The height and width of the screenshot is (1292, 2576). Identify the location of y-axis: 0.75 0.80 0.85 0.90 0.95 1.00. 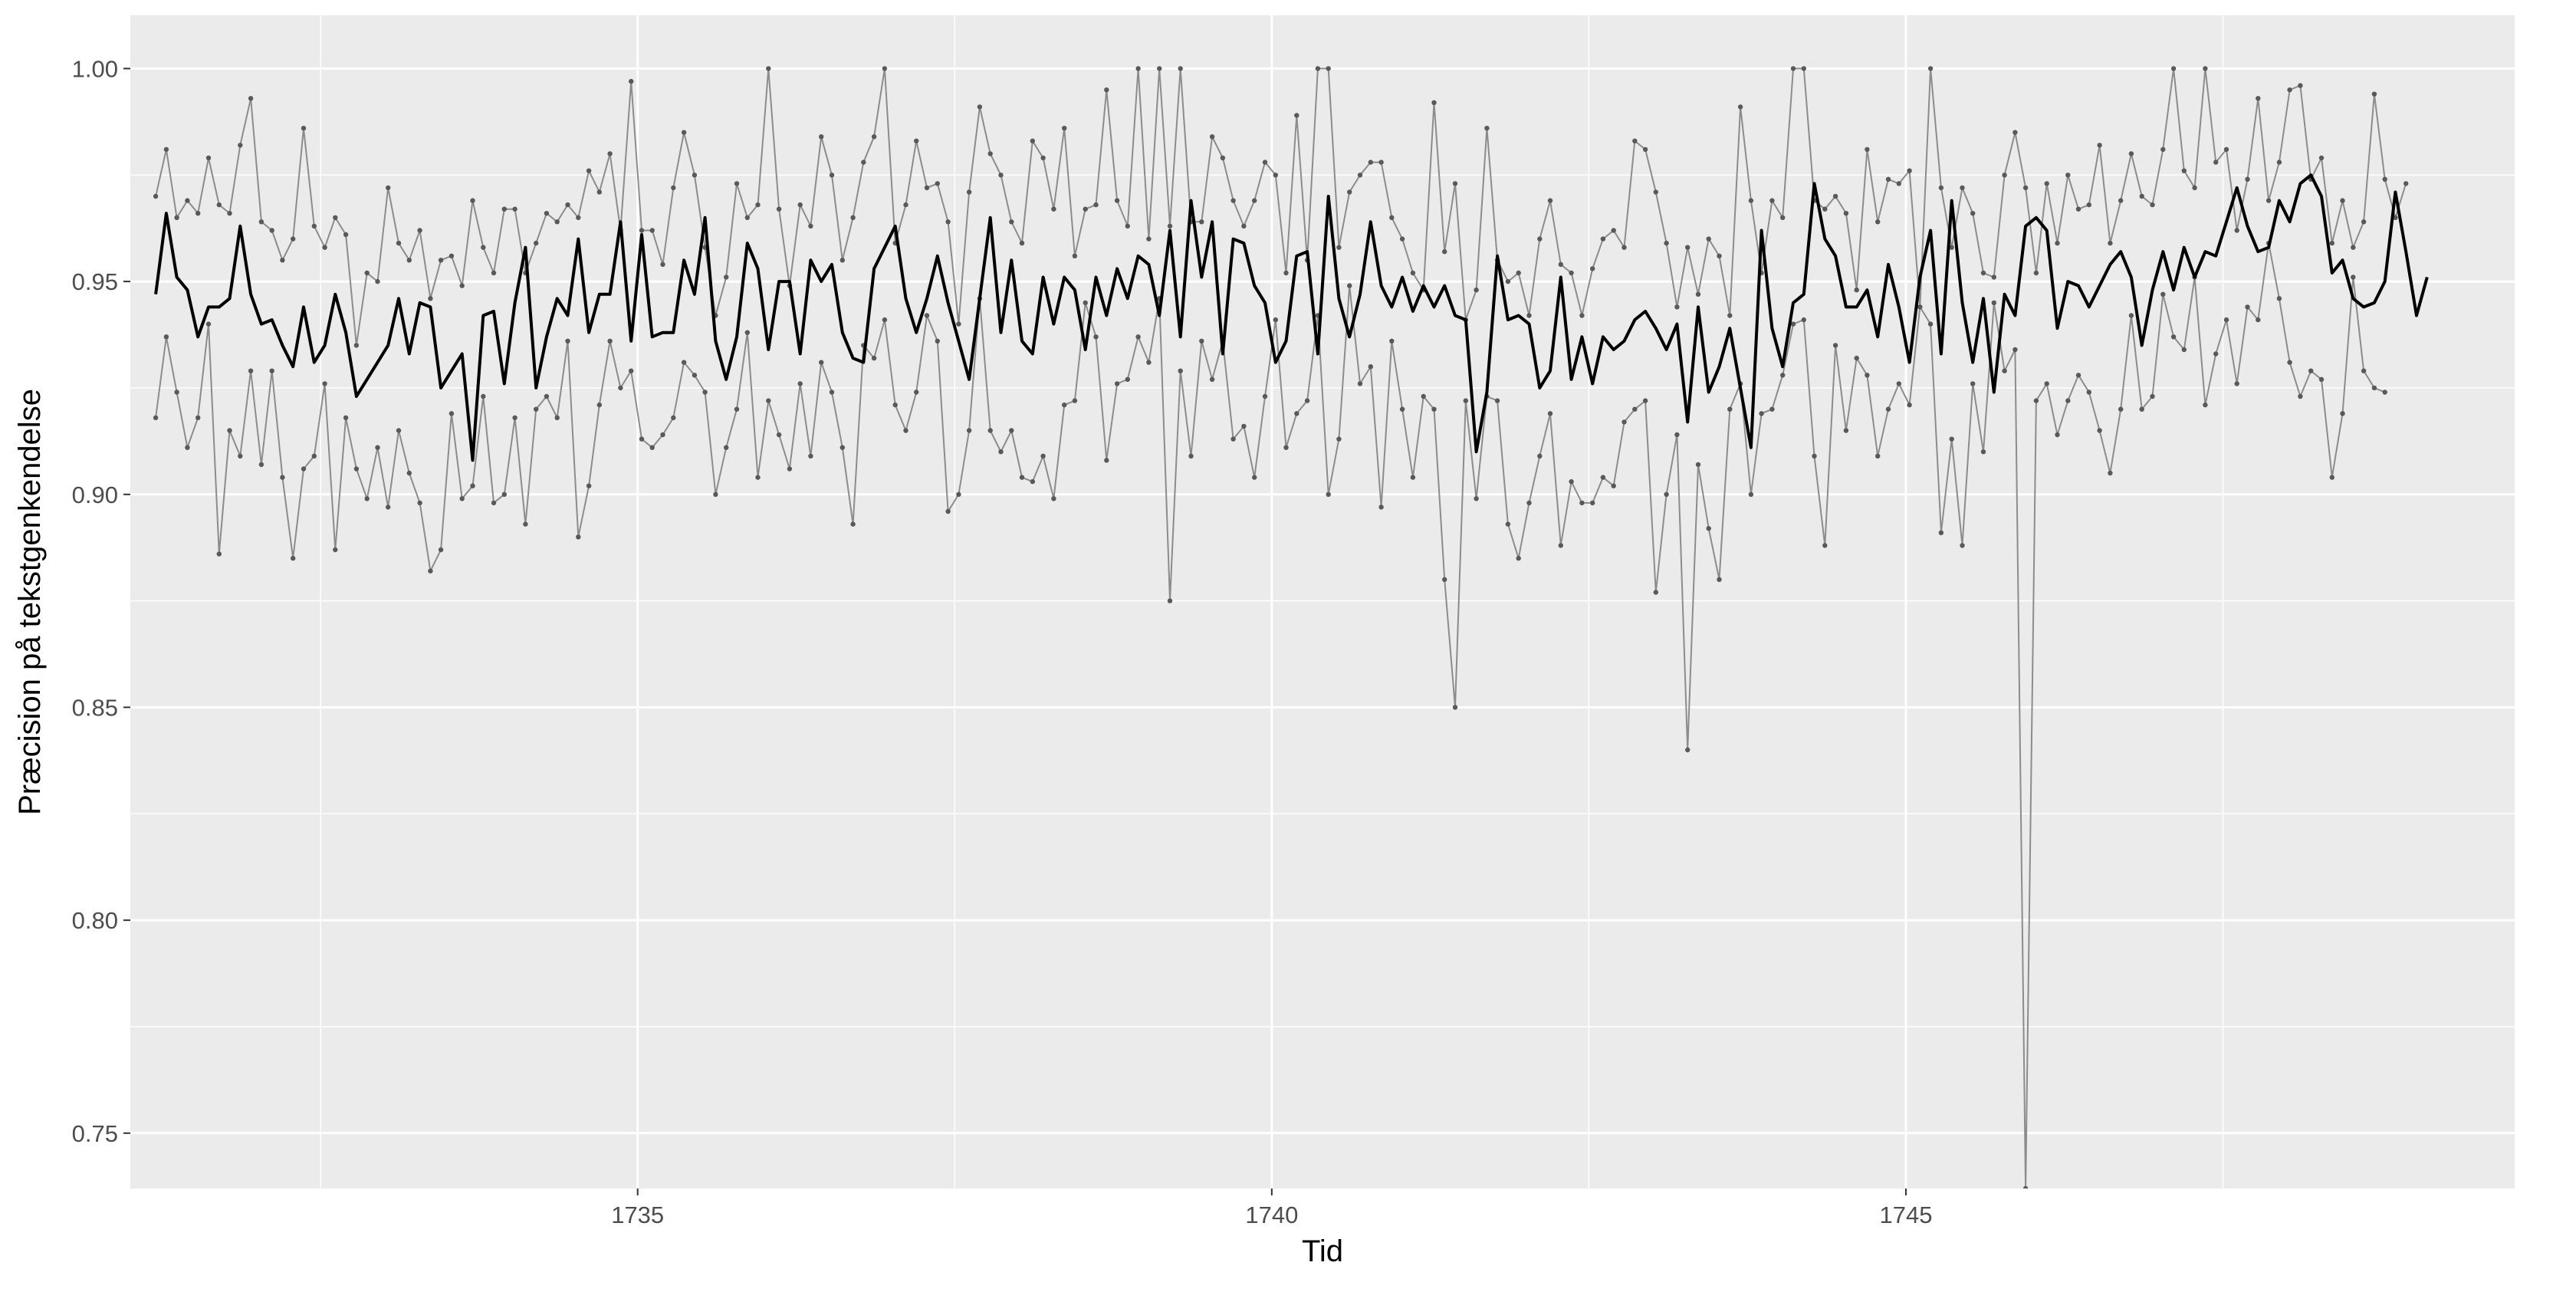
(101, 601).